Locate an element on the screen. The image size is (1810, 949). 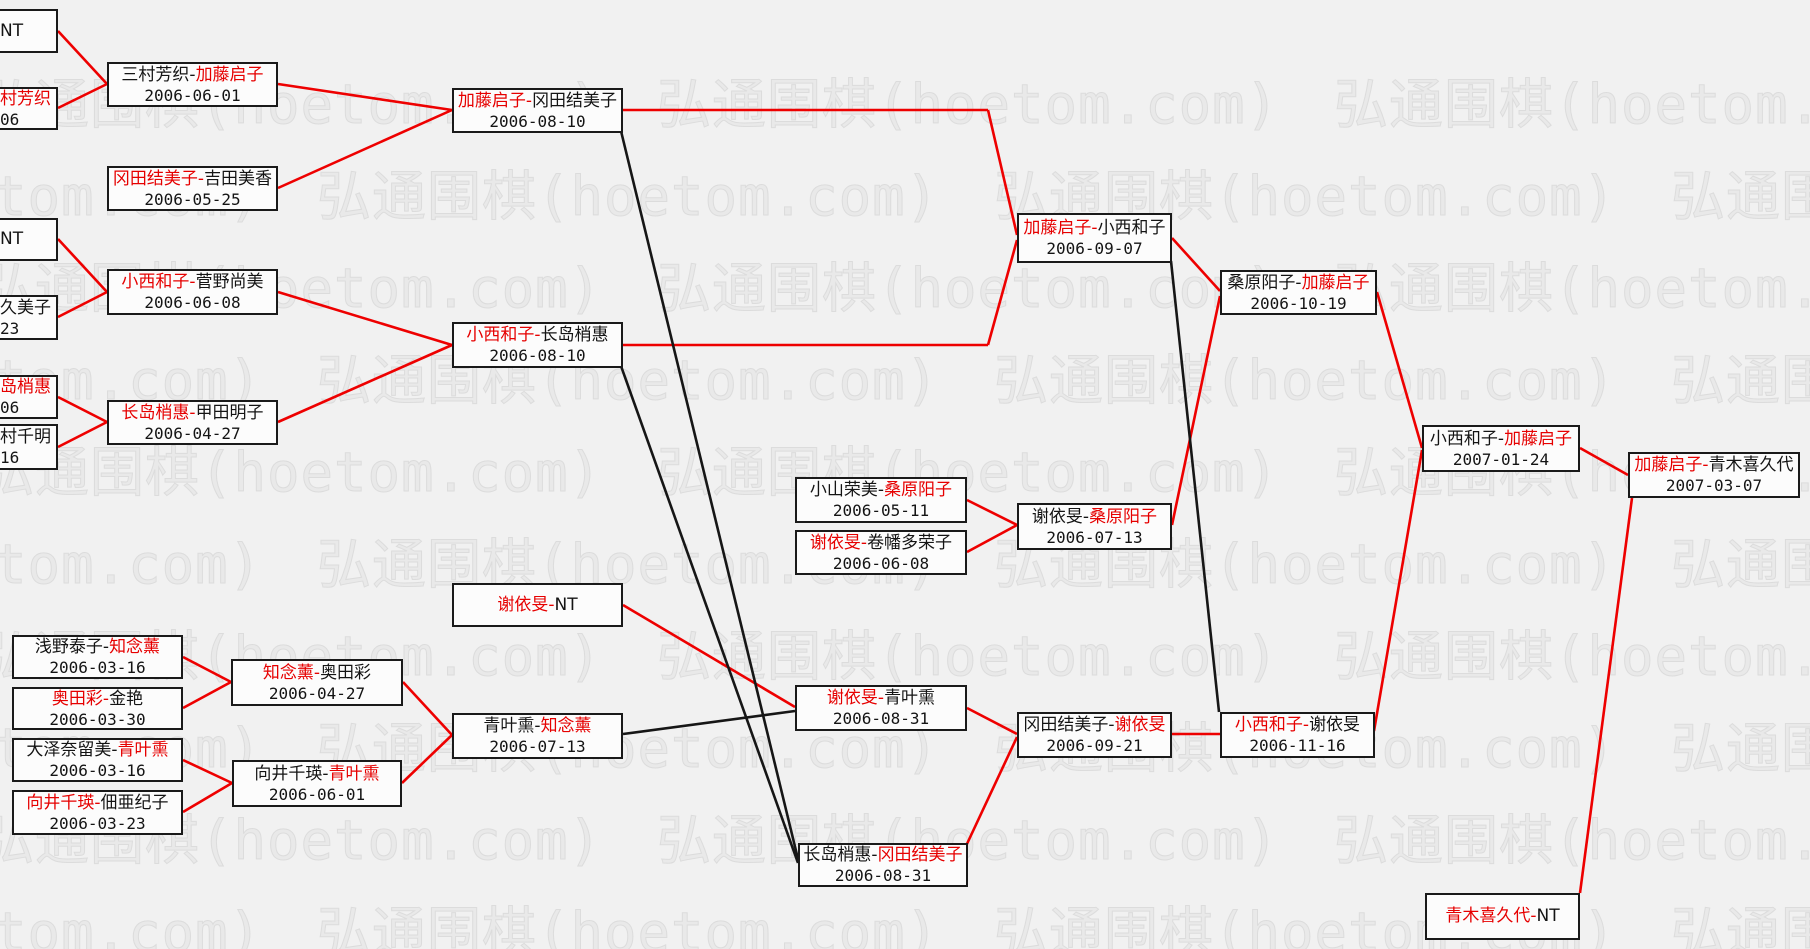
player-name: 小西和子- is located at coordinates (1467, 438).